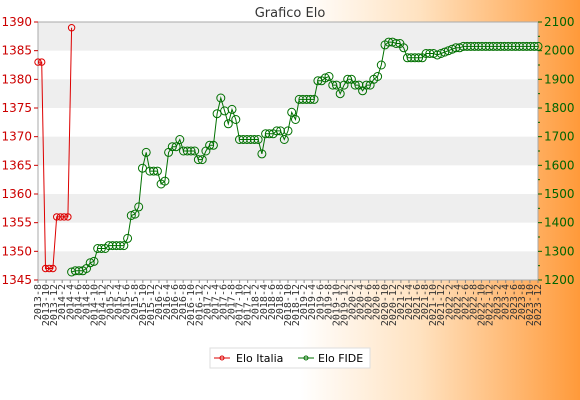 The height and width of the screenshot is (400, 580). What do you see at coordinates (538, 305) in the screenshot?
I see `x-tick-label: 2023-12` at bounding box center [538, 305].